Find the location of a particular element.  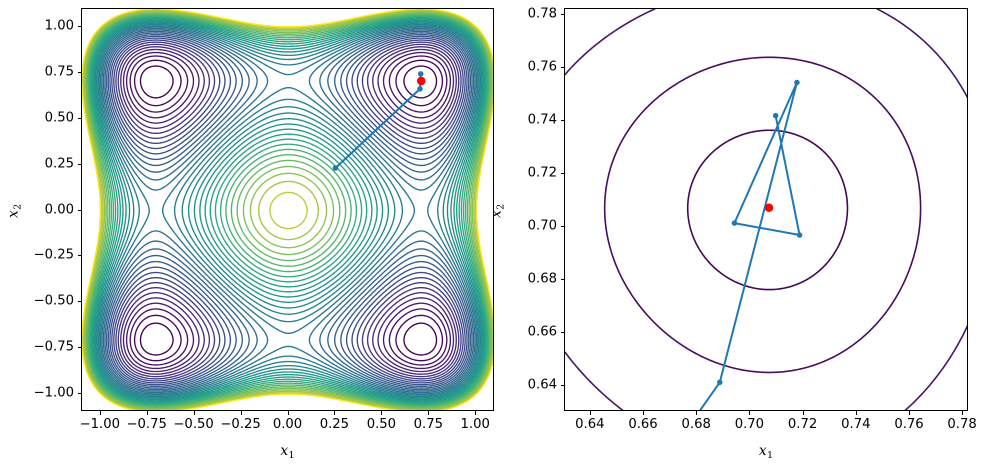

x-tick-label: 0.00 is located at coordinates (287, 424).